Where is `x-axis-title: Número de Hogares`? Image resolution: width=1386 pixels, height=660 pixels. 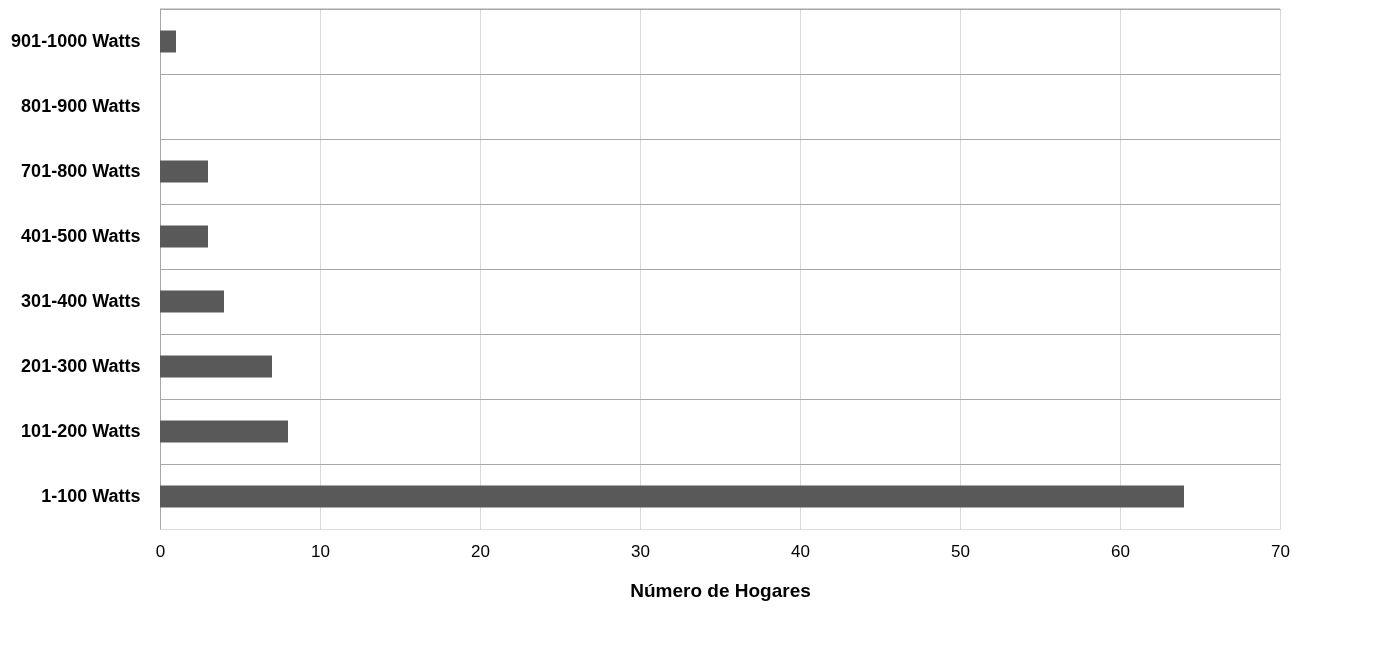 x-axis-title: Número de Hogares is located at coordinates (720, 590).